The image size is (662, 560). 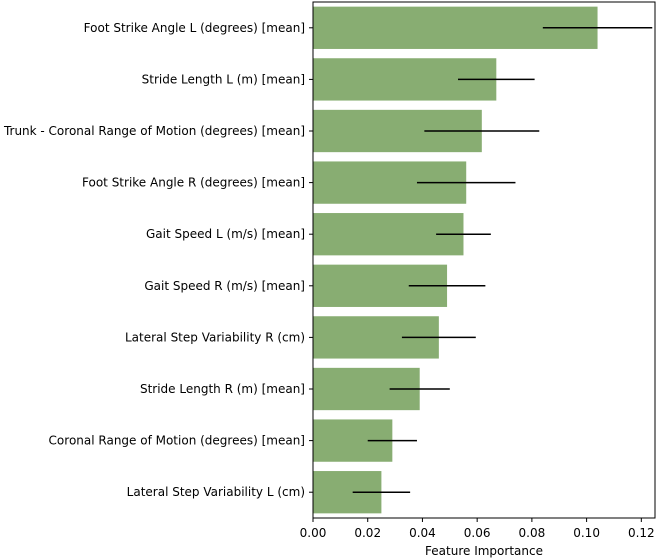 What do you see at coordinates (586, 533) in the screenshot?
I see `x-tick-label-5: 0.10` at bounding box center [586, 533].